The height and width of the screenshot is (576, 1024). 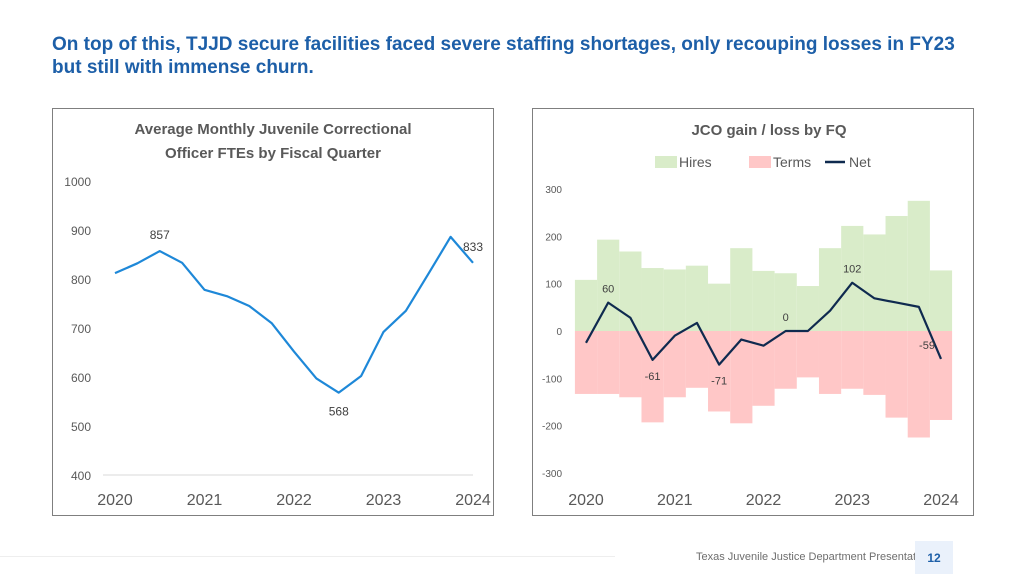 I want to click on y-tick-label: 300, so click(x=553, y=190).